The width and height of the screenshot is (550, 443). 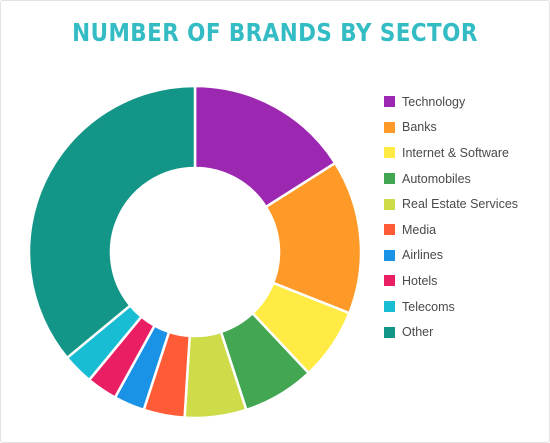 What do you see at coordinates (422, 255) in the screenshot?
I see `legend-label: Airlines` at bounding box center [422, 255].